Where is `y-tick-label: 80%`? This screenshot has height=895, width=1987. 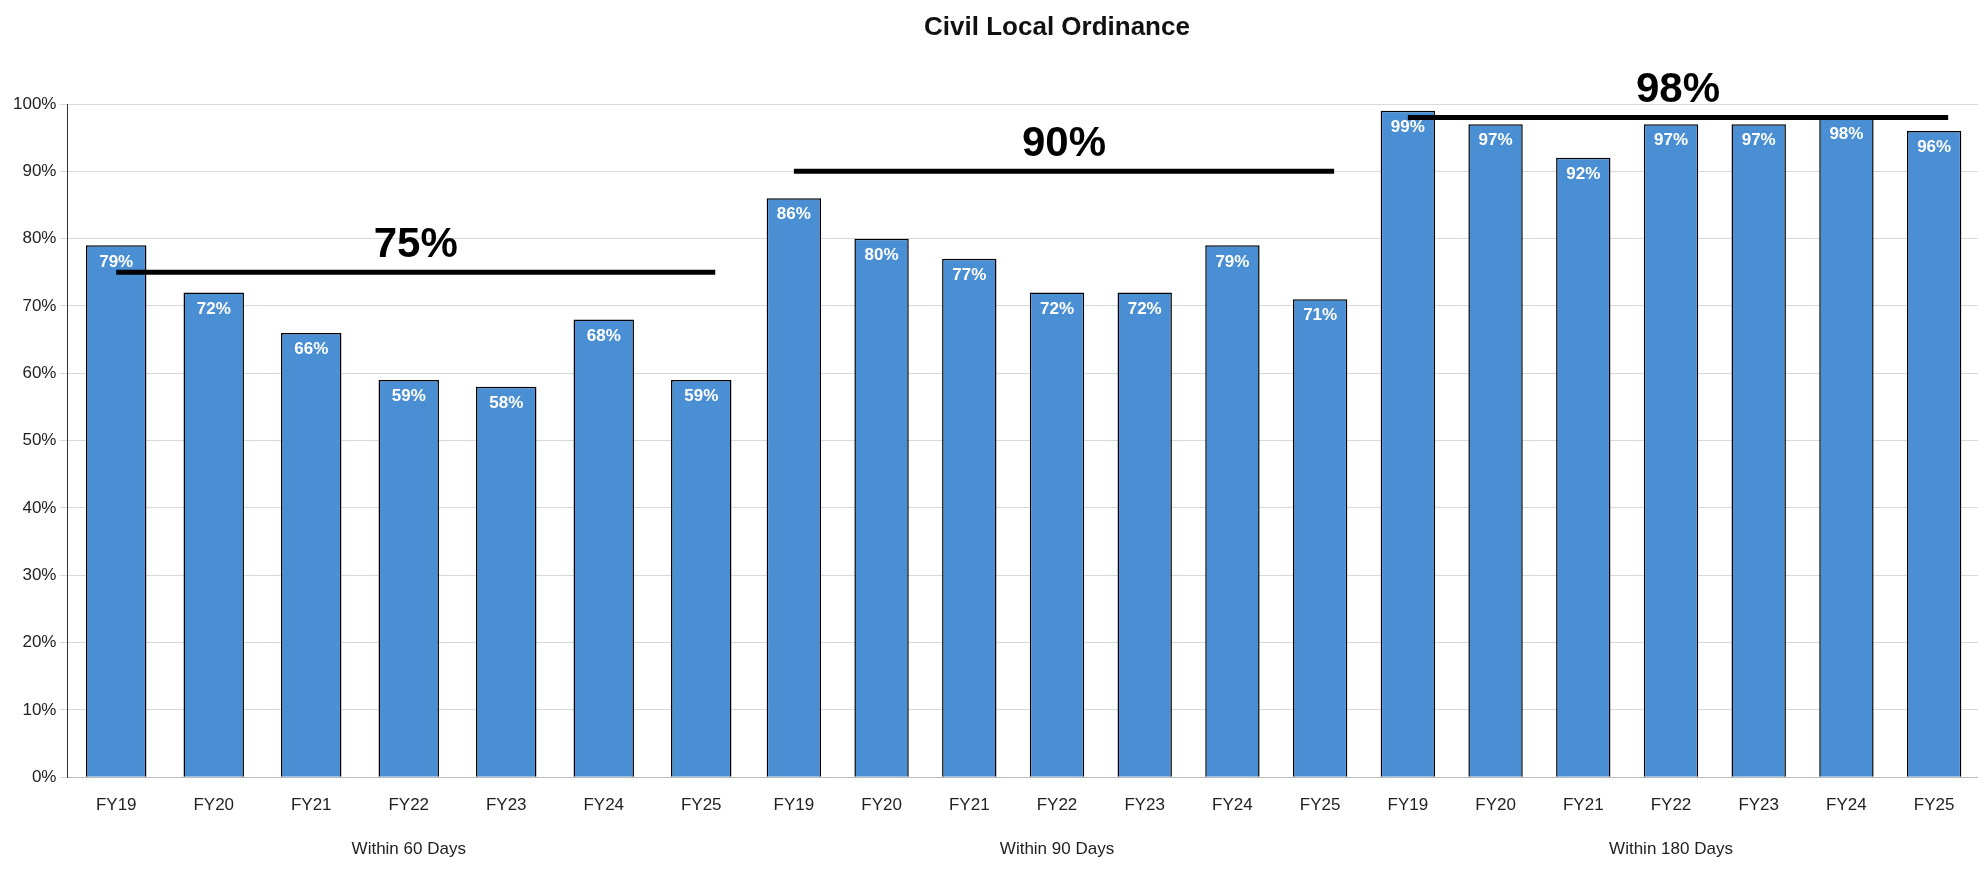 y-tick-label: 80% is located at coordinates (39, 238).